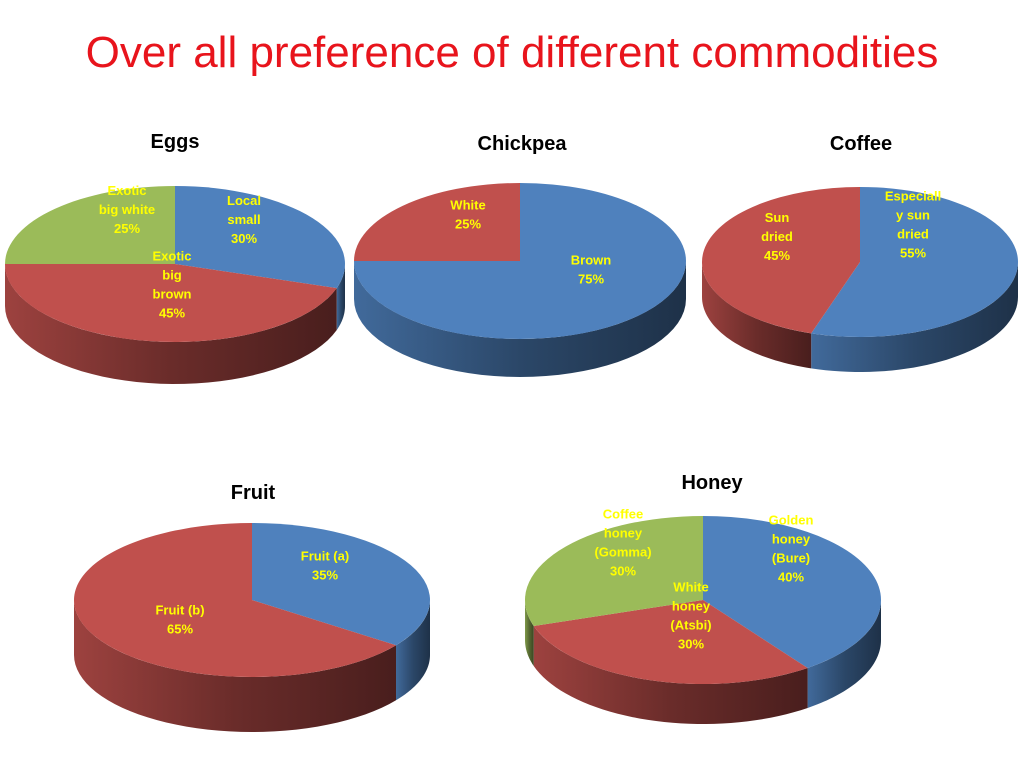 This screenshot has width=1024, height=768. Describe the element at coordinates (591, 270) in the screenshot. I see `slice-label-1-0: Brown 75%` at that location.